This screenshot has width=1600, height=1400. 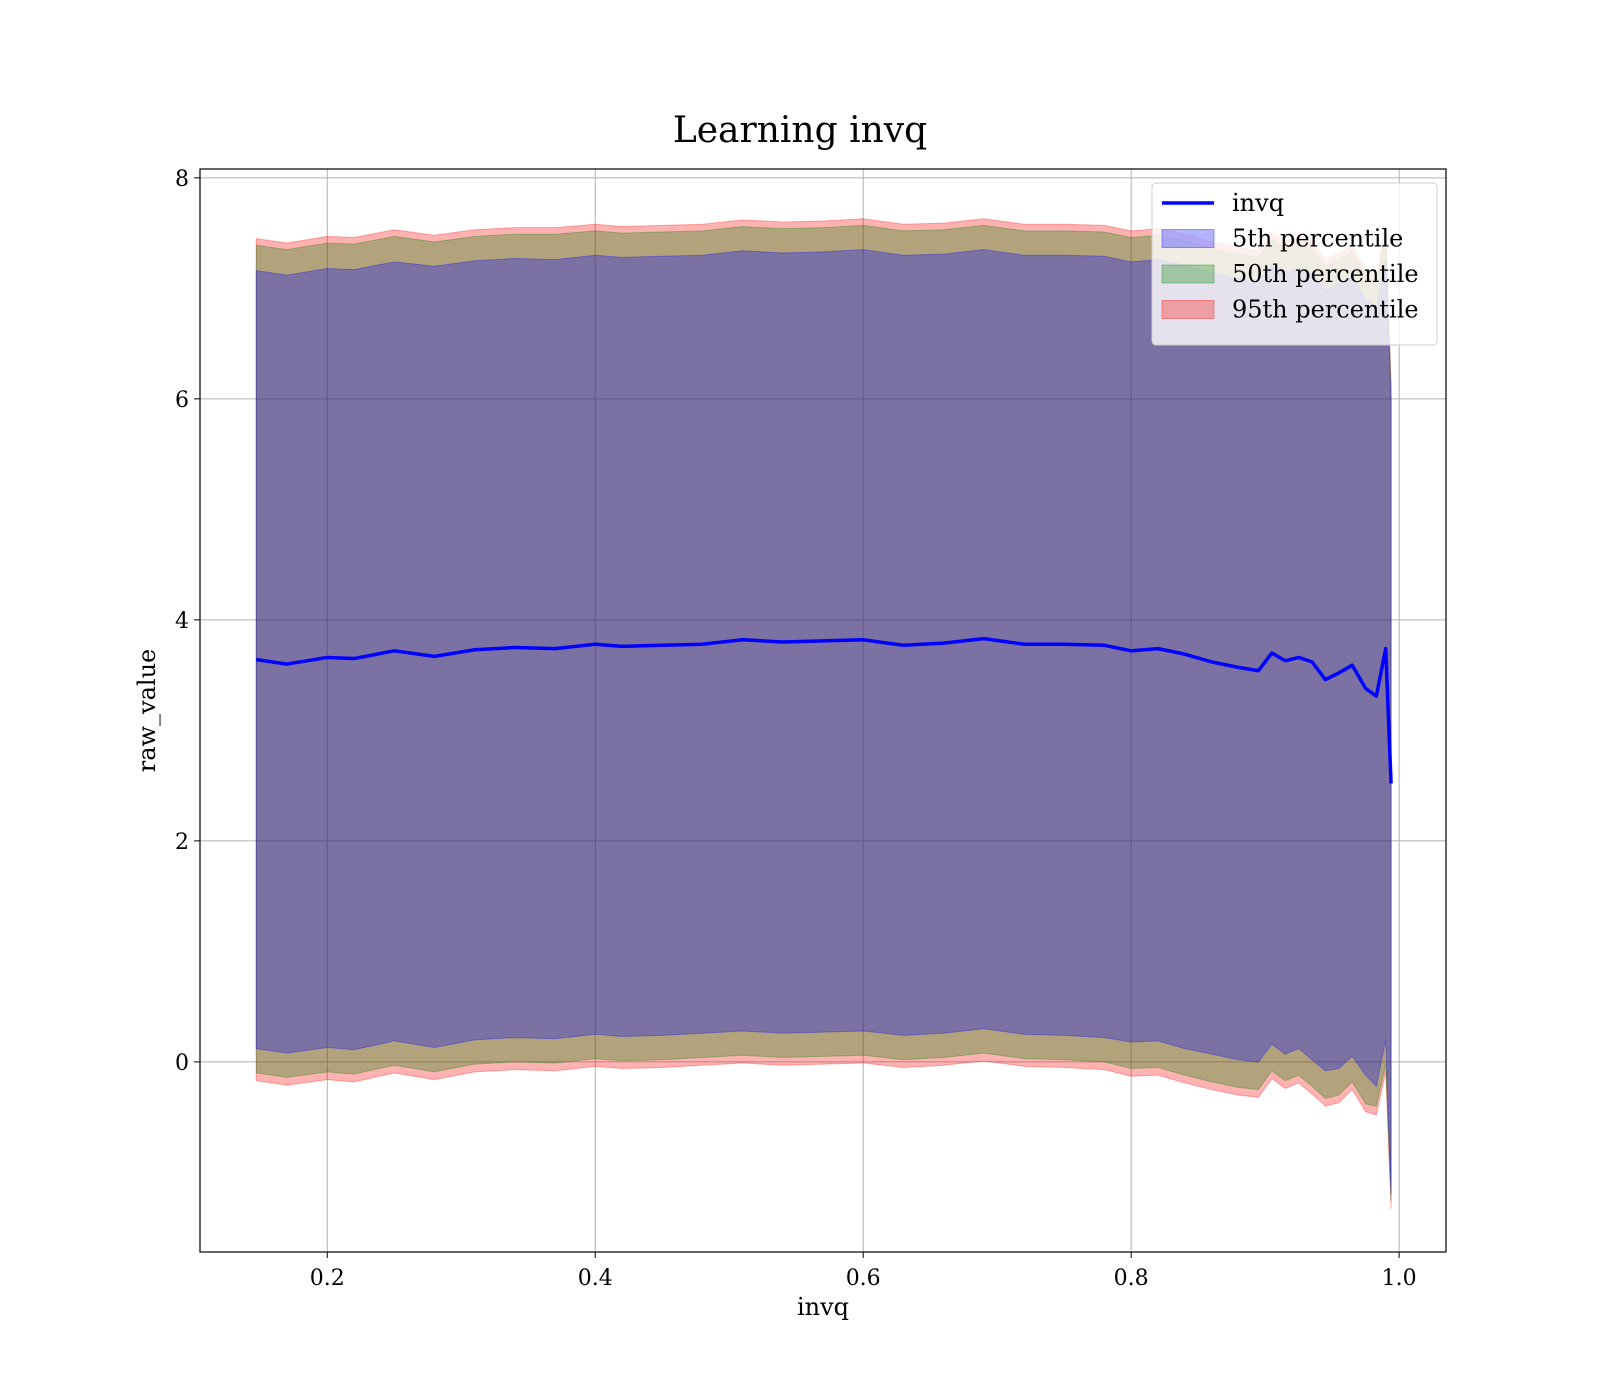 I want to click on legend-entry-label: invq, so click(x=1258, y=203).